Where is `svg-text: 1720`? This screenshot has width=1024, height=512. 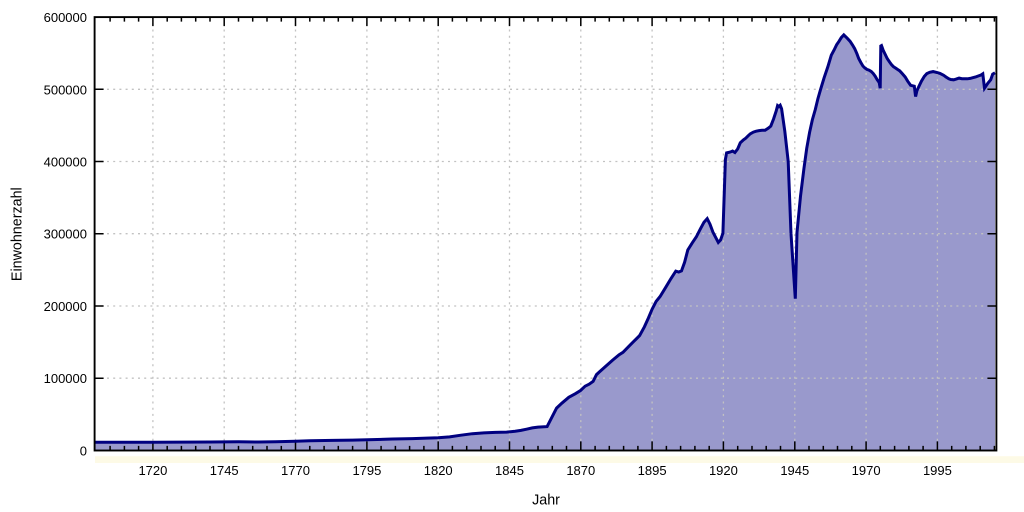
svg-text: 1720 is located at coordinates (152, 470).